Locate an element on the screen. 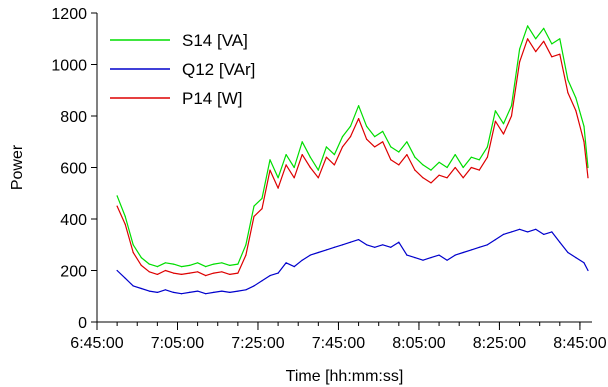 This screenshot has width=608, height=387. x-tick-label: 7:25:00 is located at coordinates (257, 343).